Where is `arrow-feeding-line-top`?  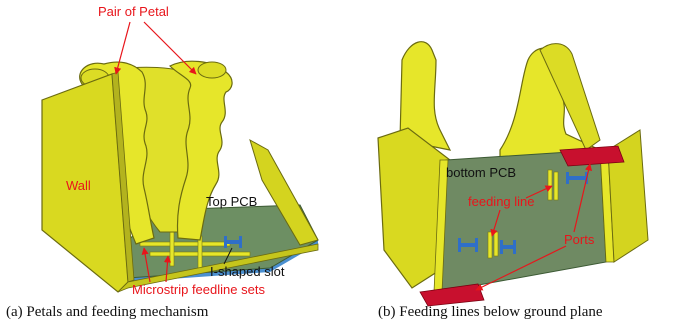
arrow-feeding-line-top is located at coordinates (539, 192).